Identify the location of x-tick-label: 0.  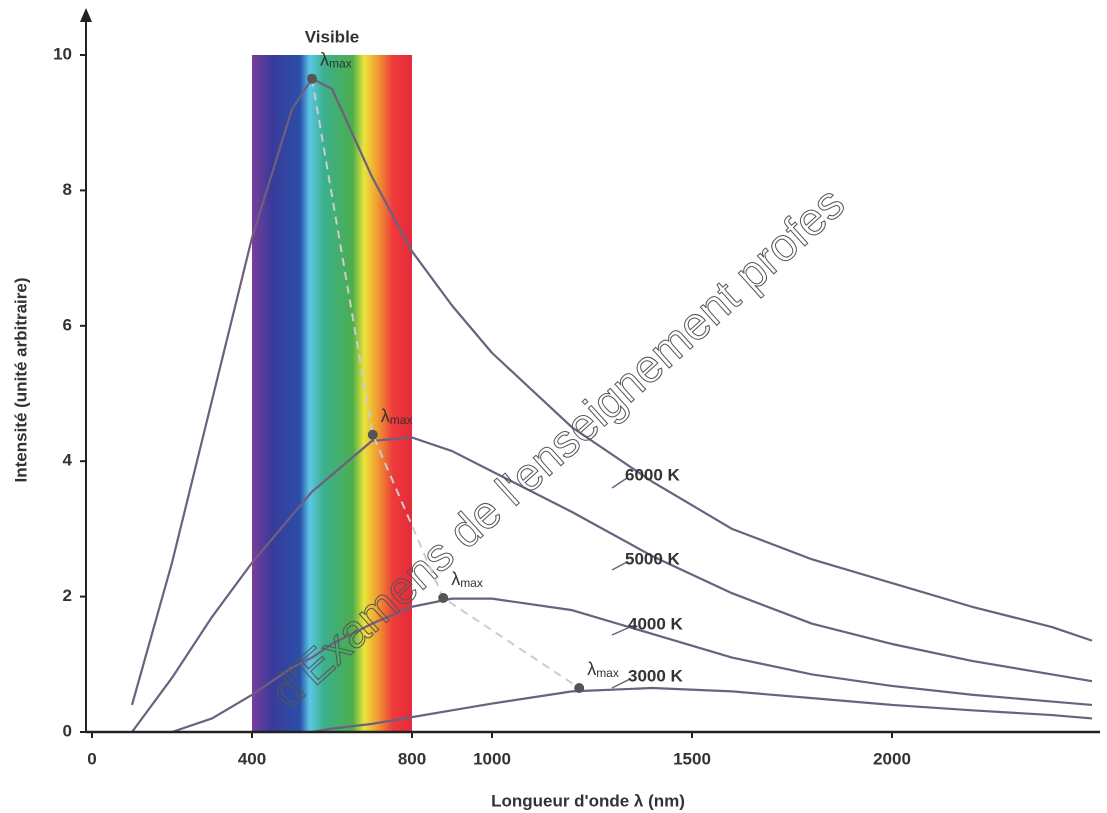
(91, 758).